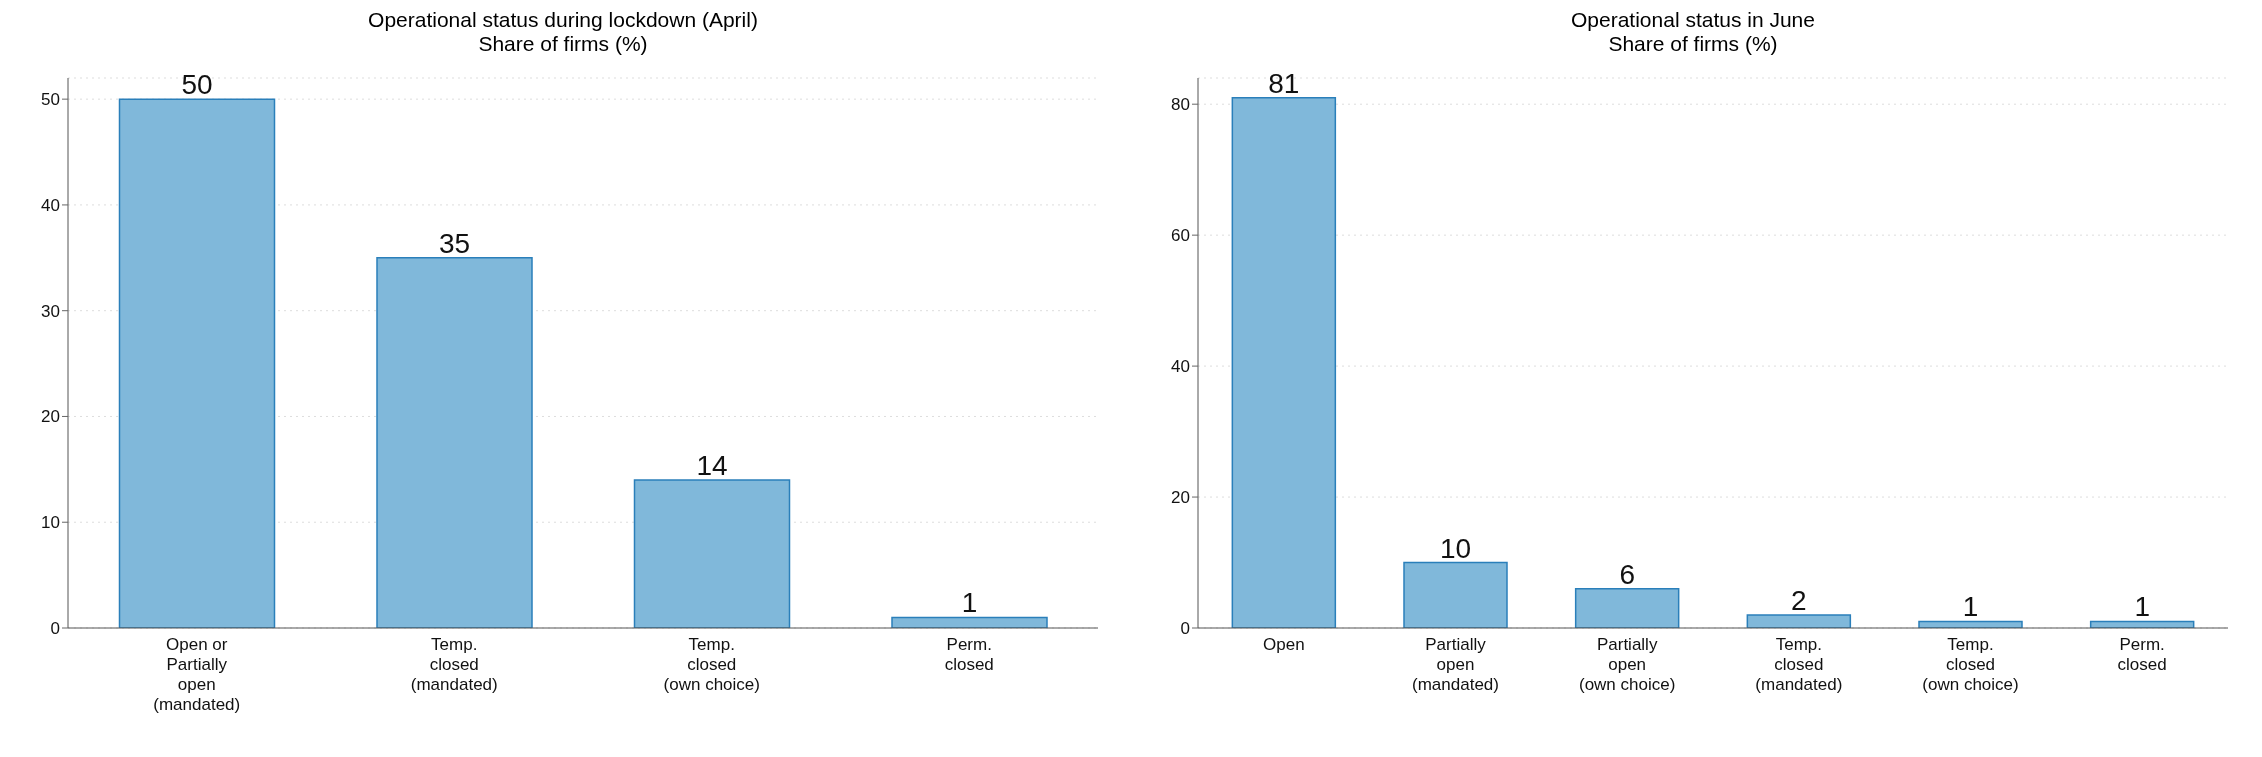 The height and width of the screenshot is (757, 2262). What do you see at coordinates (1284, 644) in the screenshot?
I see `x-tick-label: Open` at bounding box center [1284, 644].